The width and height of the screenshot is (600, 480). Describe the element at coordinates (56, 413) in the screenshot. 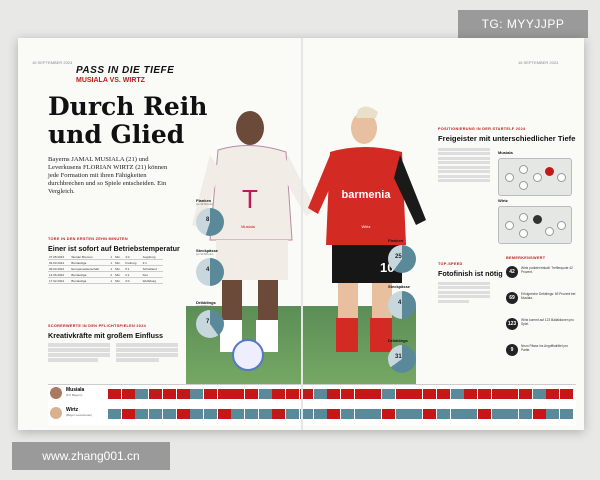

I see `wirtz-avatar` at that location.